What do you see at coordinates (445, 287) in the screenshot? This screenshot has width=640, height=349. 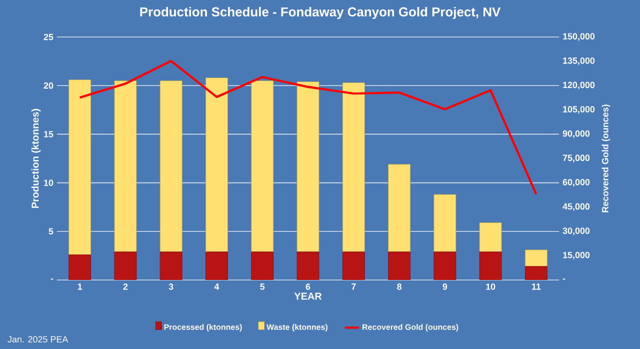 I see `x-tick-label: 9` at bounding box center [445, 287].